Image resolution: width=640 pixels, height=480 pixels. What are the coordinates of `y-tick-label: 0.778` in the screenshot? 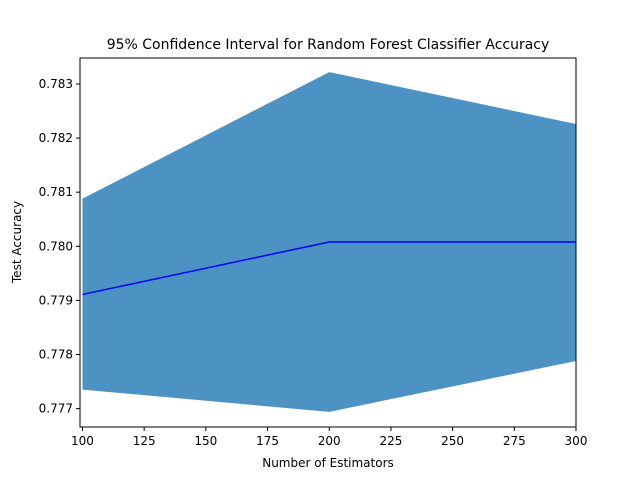 It's located at (56, 354).